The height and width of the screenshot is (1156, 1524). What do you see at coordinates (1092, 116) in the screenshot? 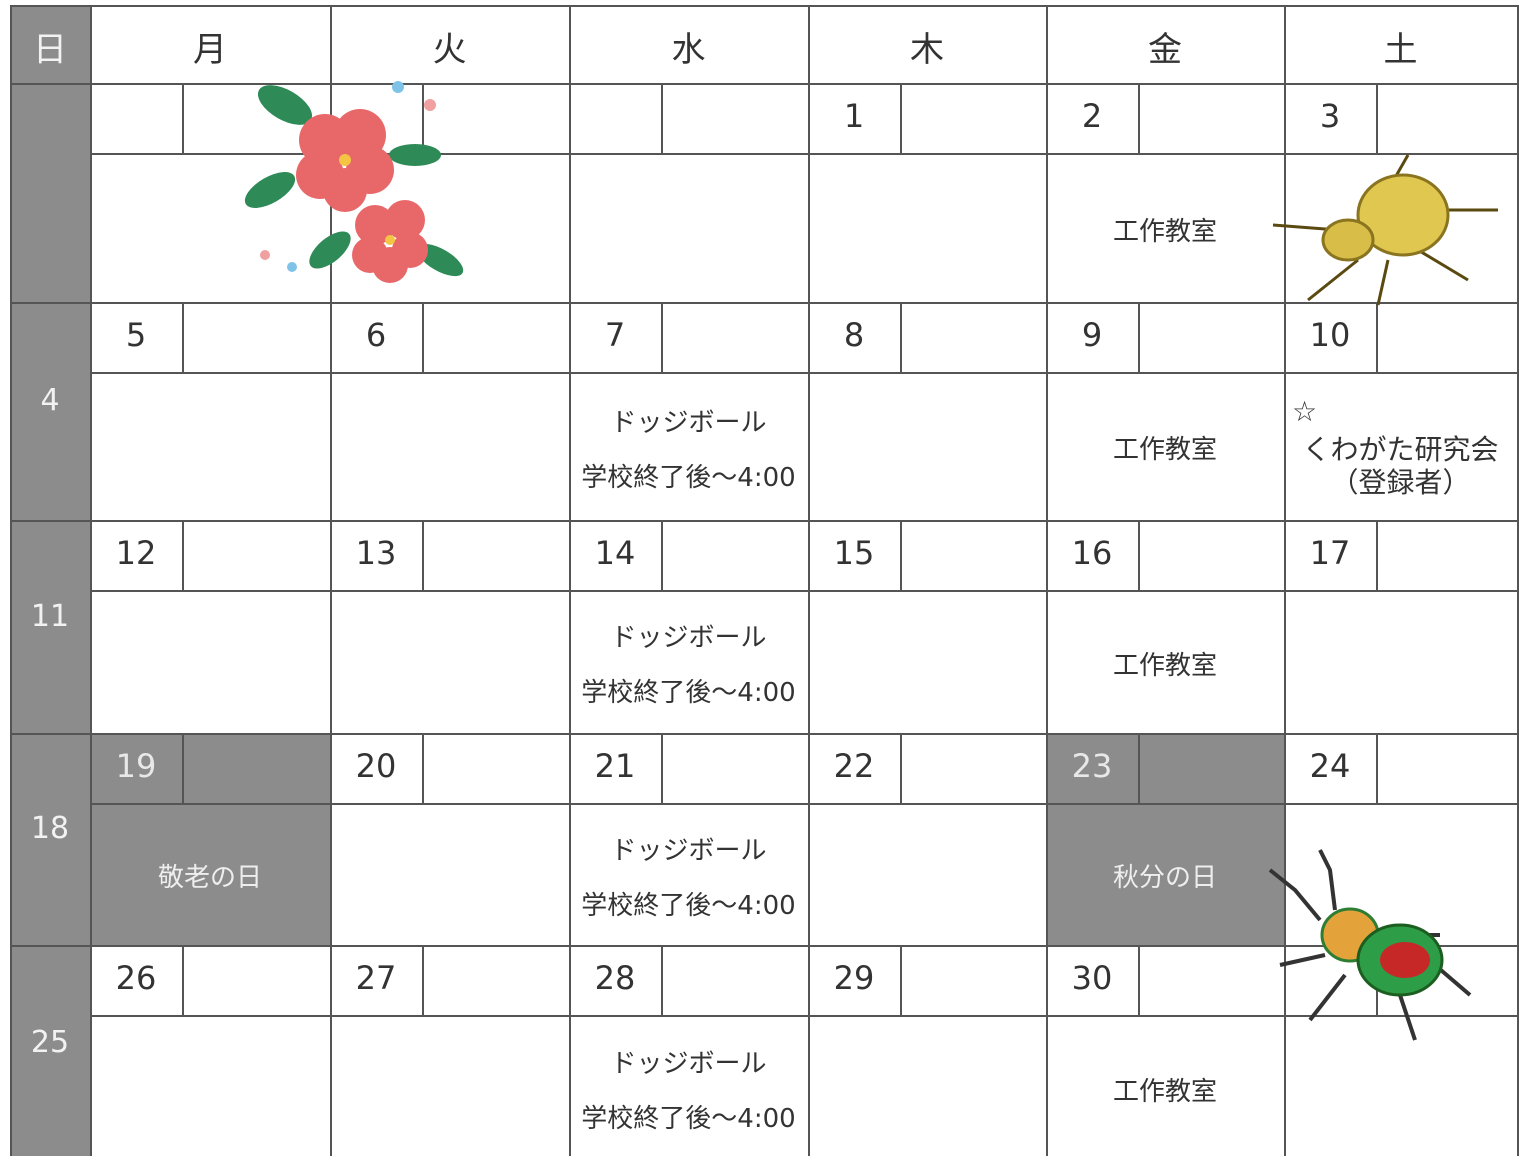
I see `date-number: 2` at bounding box center [1092, 116].